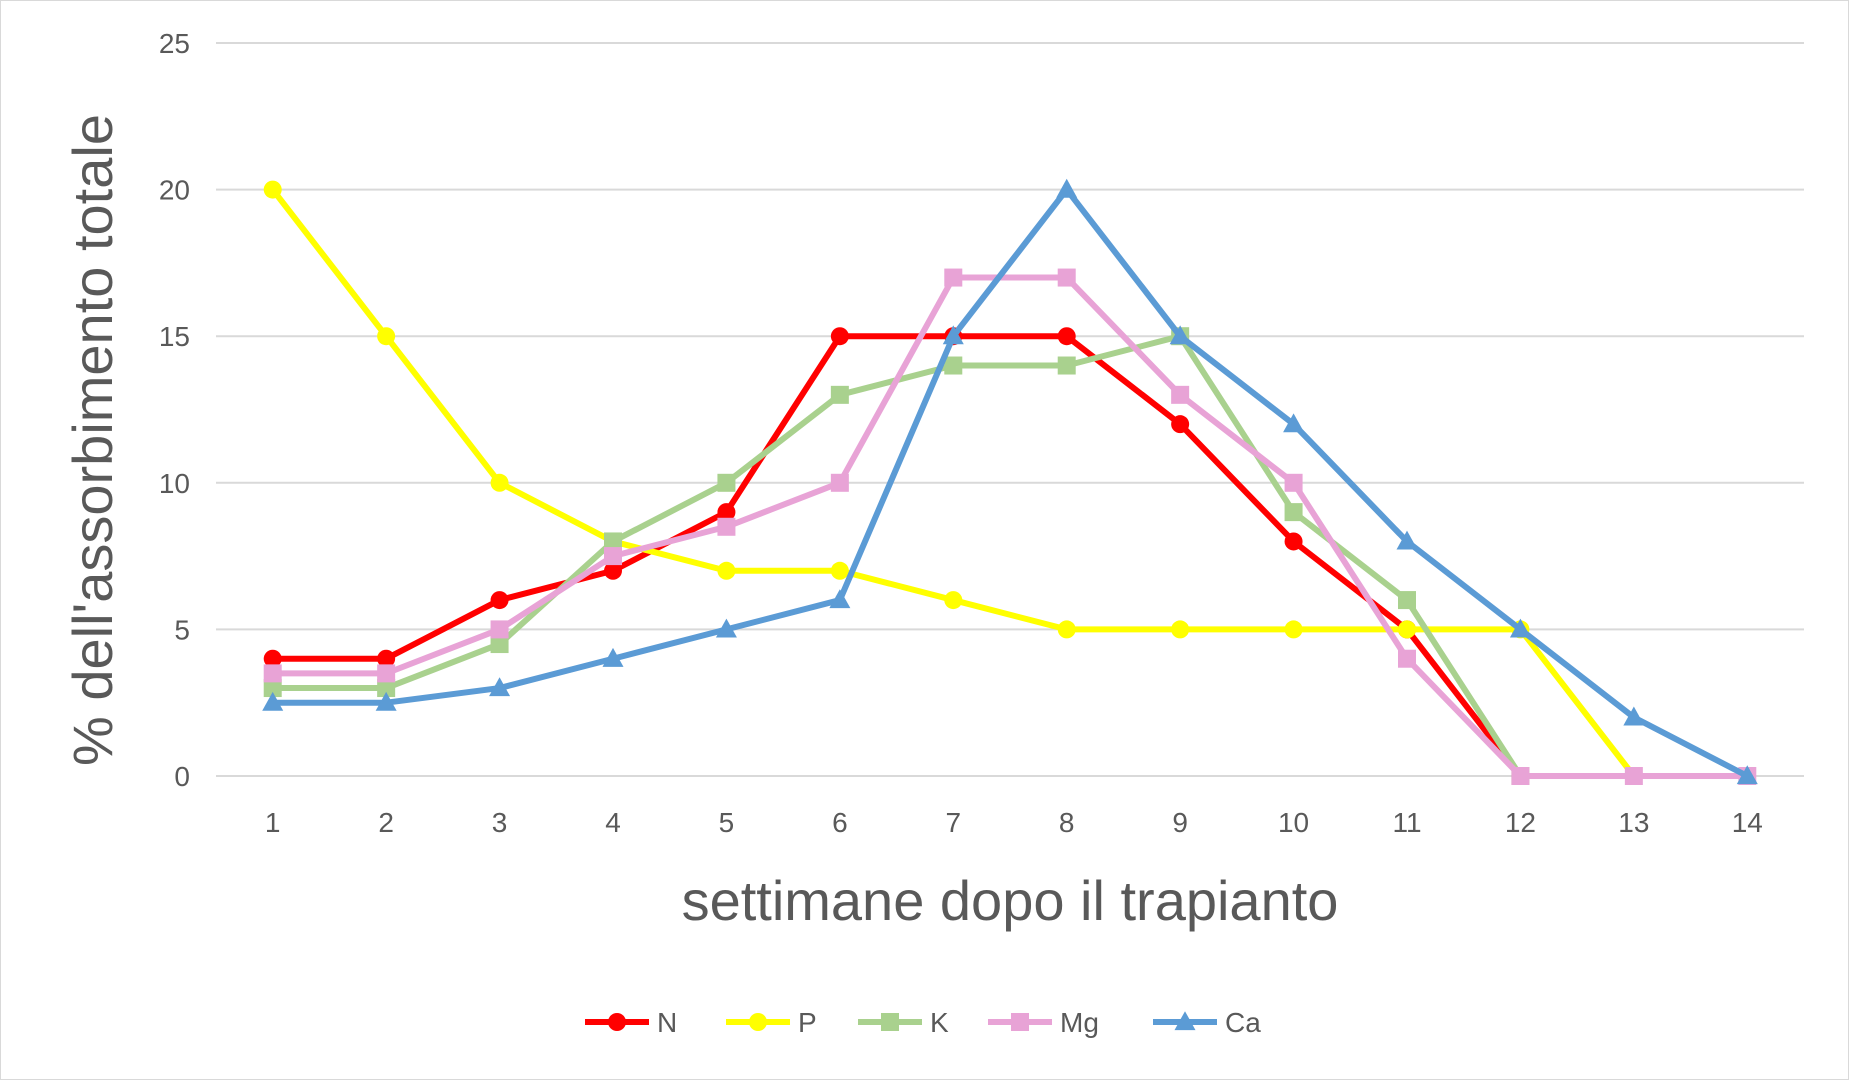 The width and height of the screenshot is (1849, 1080). I want to click on x-tick-label: 6, so click(840, 822).